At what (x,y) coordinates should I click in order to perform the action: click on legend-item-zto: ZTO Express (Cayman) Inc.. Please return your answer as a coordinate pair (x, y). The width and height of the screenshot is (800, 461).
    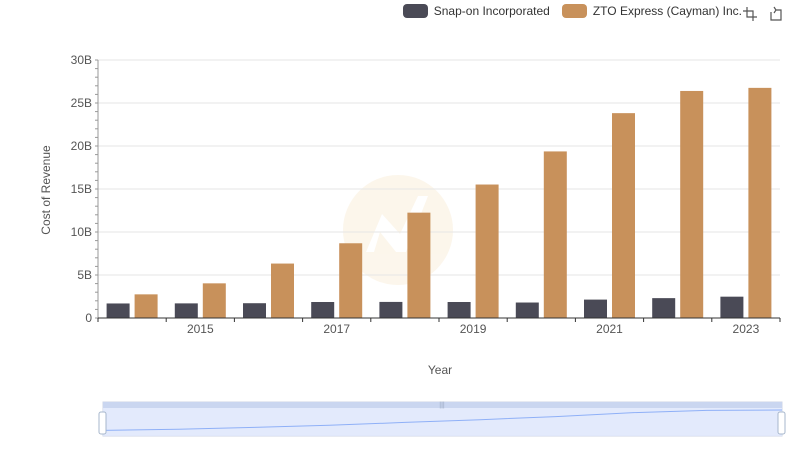
    Looking at the image, I should click on (651, 11).